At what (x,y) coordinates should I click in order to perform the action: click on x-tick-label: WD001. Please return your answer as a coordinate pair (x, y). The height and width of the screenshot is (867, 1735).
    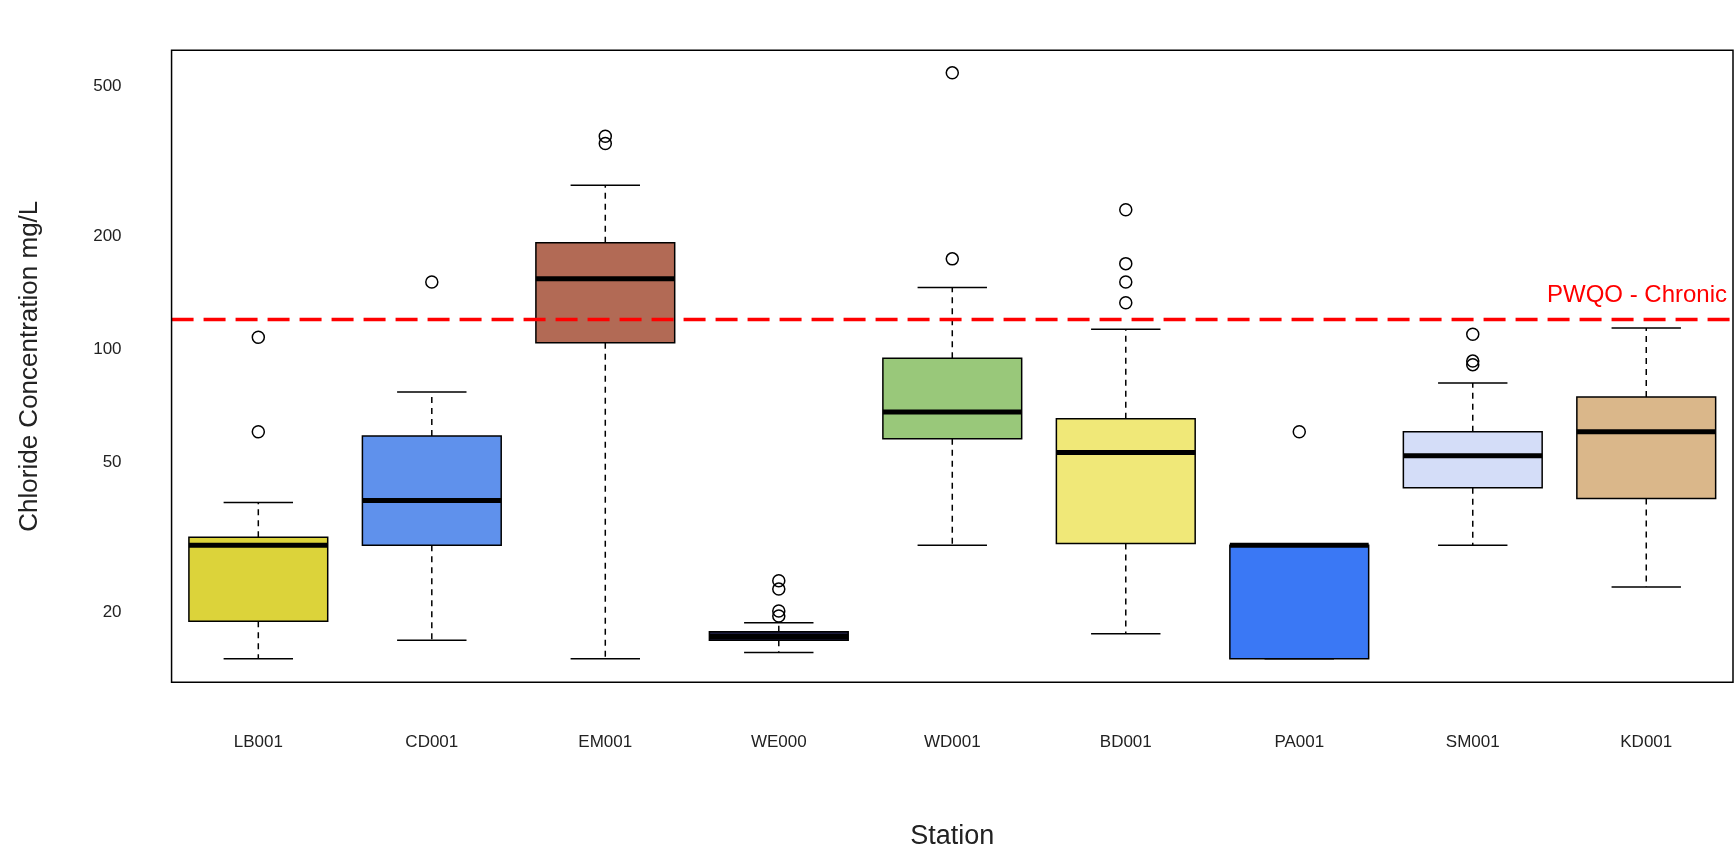
    Looking at the image, I should click on (952, 742).